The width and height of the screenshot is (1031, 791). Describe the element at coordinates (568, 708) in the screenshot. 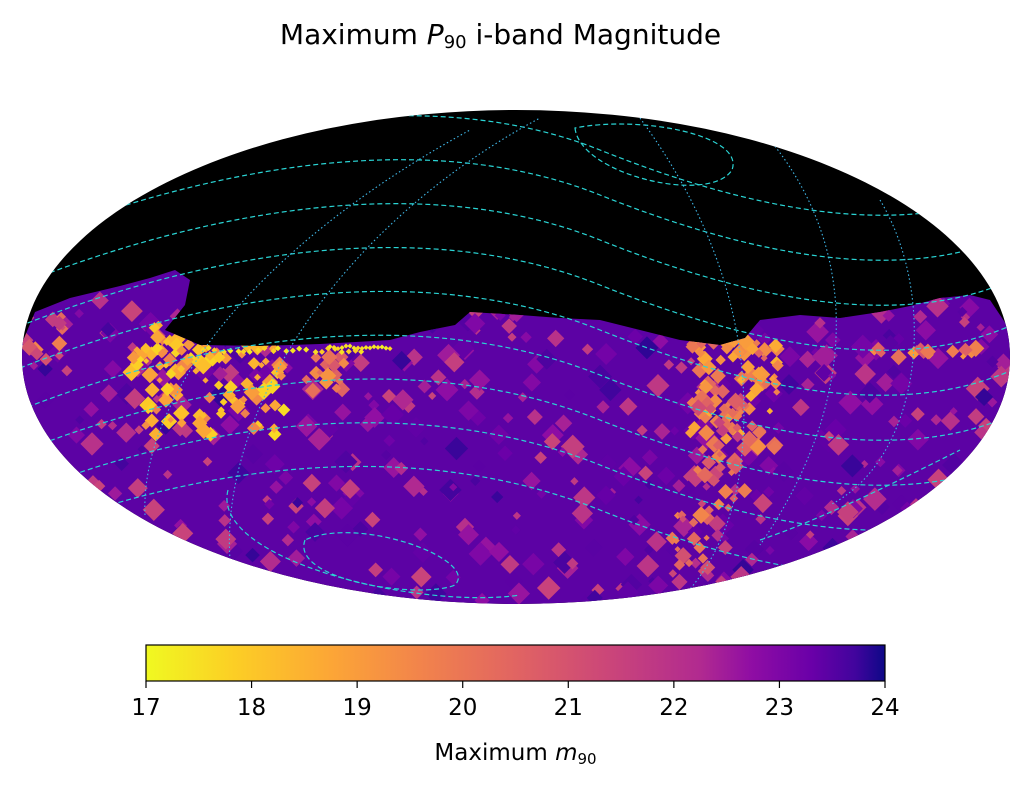

I see `colorbar-tick-label: 21` at that location.